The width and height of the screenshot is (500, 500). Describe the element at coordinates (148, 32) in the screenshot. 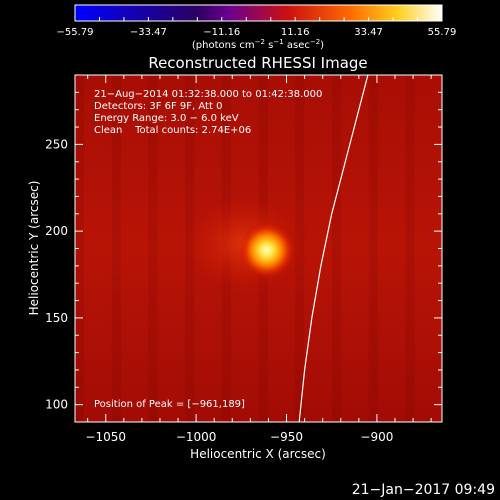

I see `colorbar-tick-label: −33.47` at that location.